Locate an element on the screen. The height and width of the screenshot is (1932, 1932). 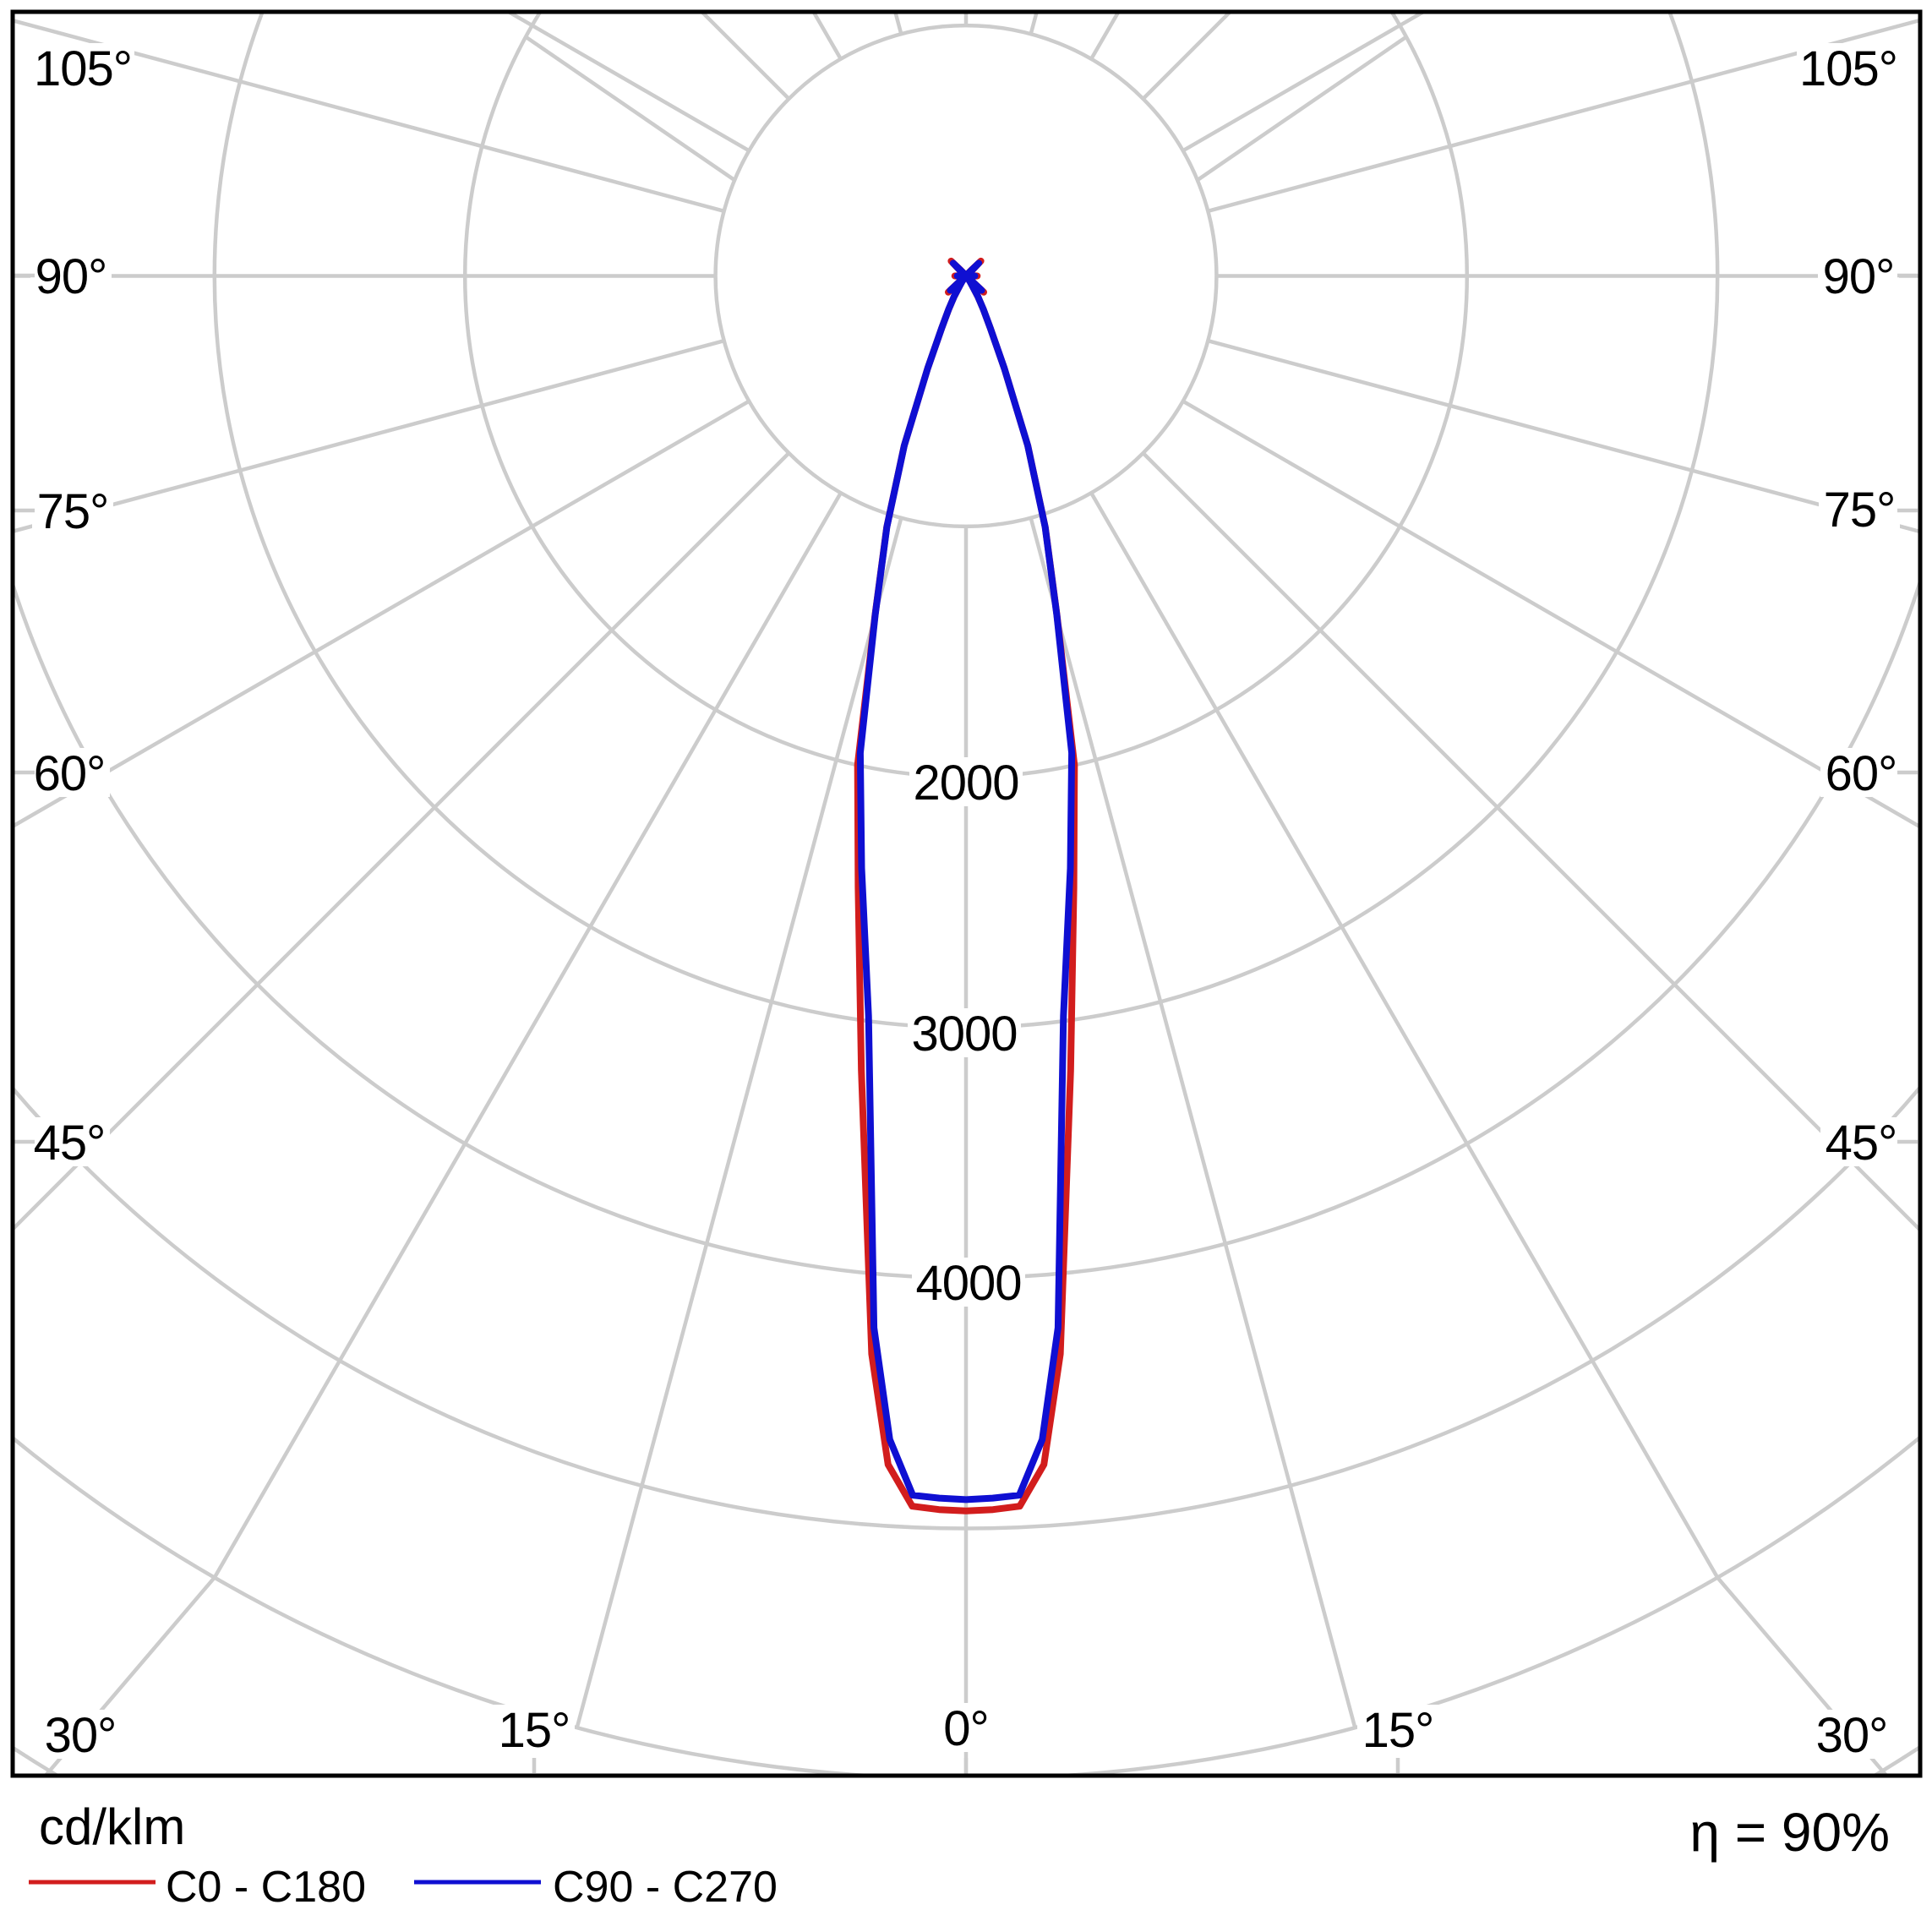
svg-text: 3000 is located at coordinates (964, 1034).